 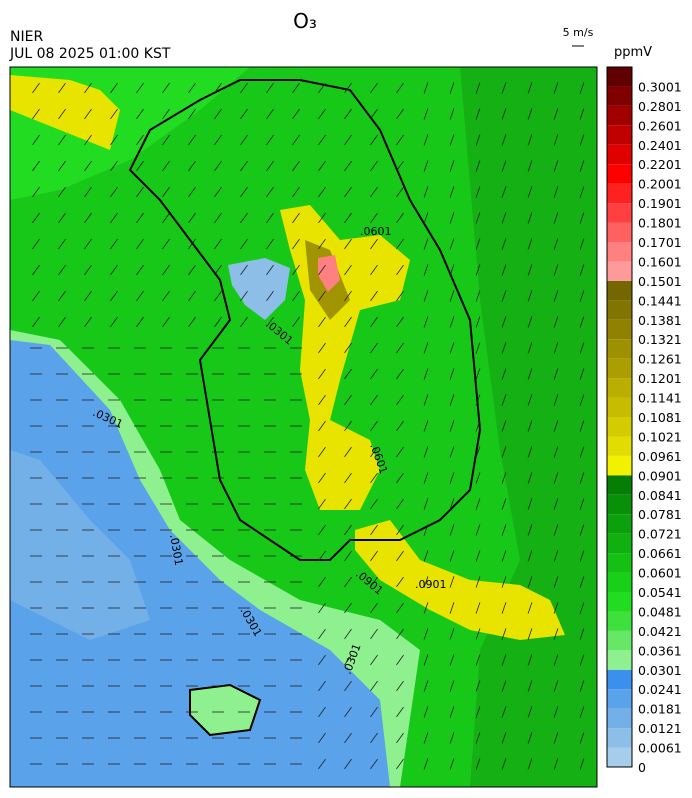 What do you see at coordinates (65, 112) in the screenshot?
I see `yellow-nw` at bounding box center [65, 112].